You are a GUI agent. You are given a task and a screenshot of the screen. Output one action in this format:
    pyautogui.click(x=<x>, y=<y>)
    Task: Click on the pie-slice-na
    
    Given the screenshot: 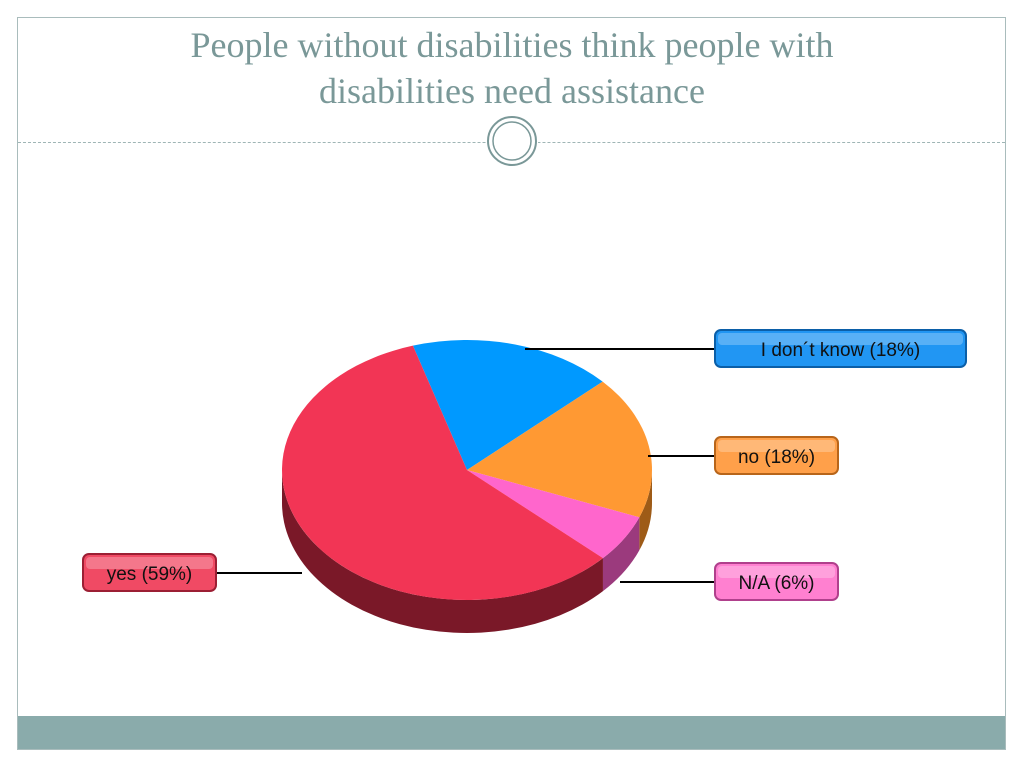 What is the action you would take?
    pyautogui.click(x=553, y=514)
    